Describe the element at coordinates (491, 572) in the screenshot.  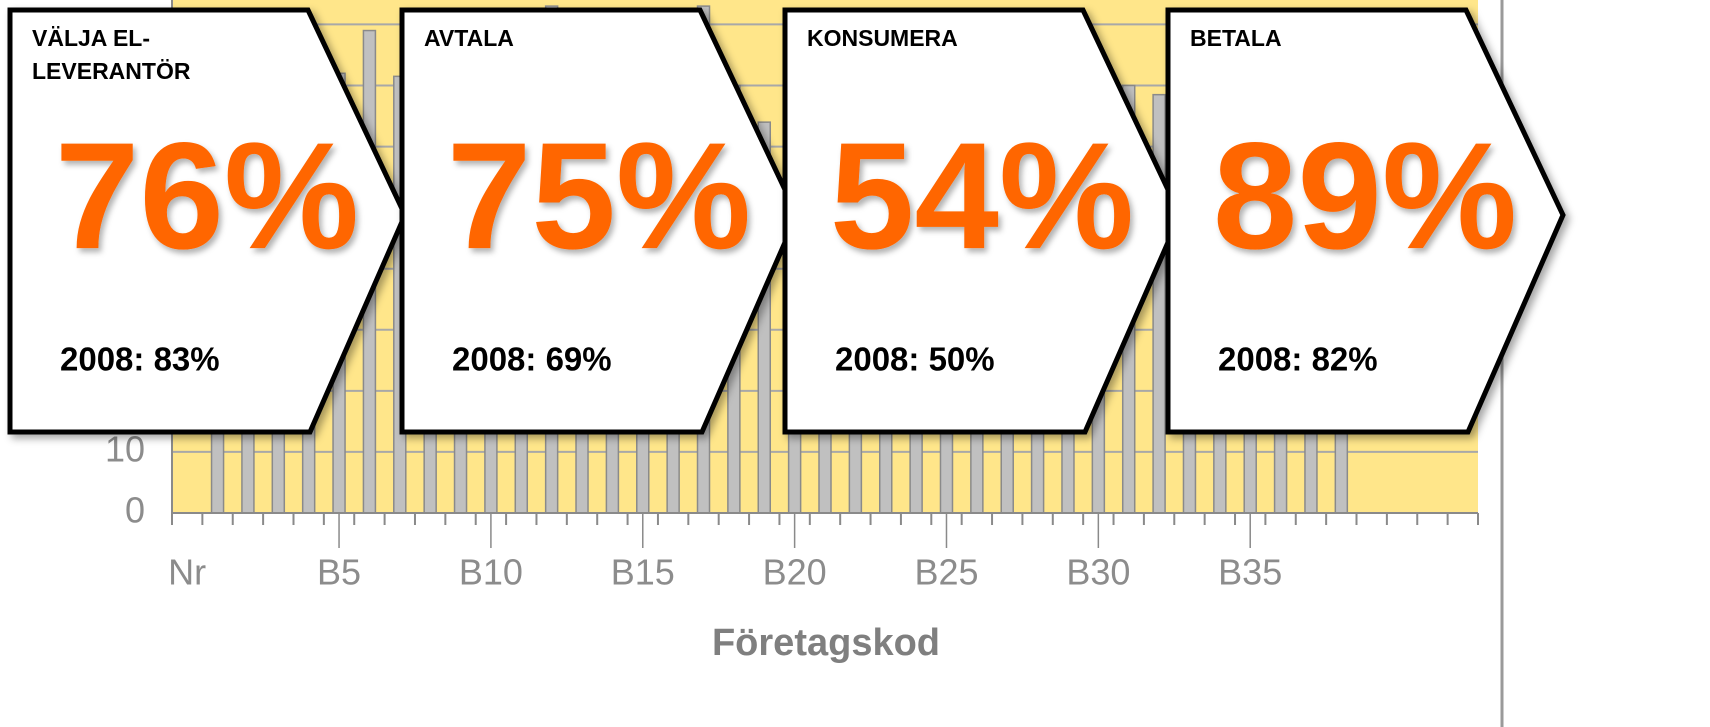
I see `x-tick-label: B10` at that location.